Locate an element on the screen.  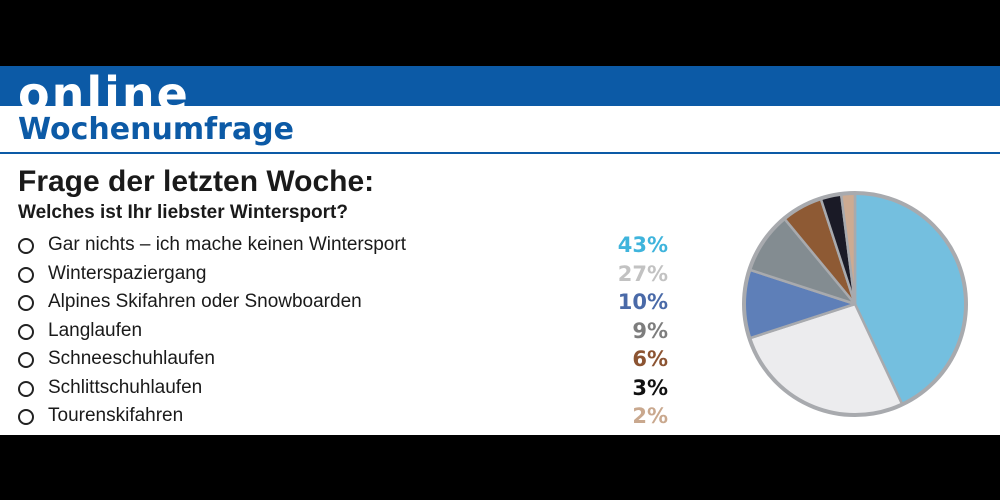
header-bar: online is located at coordinates (500, 86).